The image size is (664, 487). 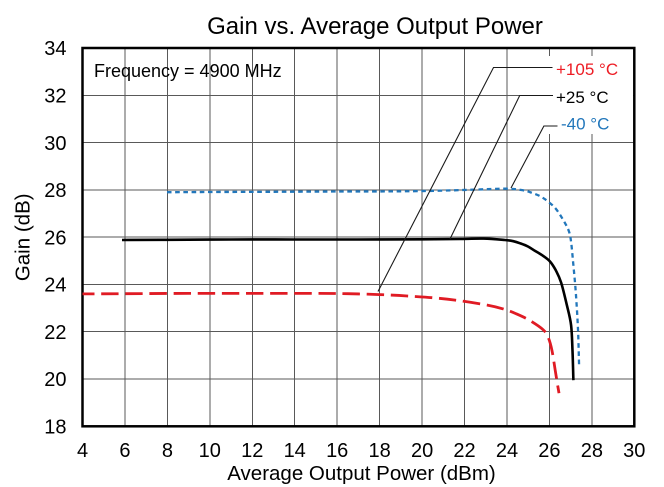 What do you see at coordinates (55, 49) in the screenshot?
I see `svg-text: 34` at bounding box center [55, 49].